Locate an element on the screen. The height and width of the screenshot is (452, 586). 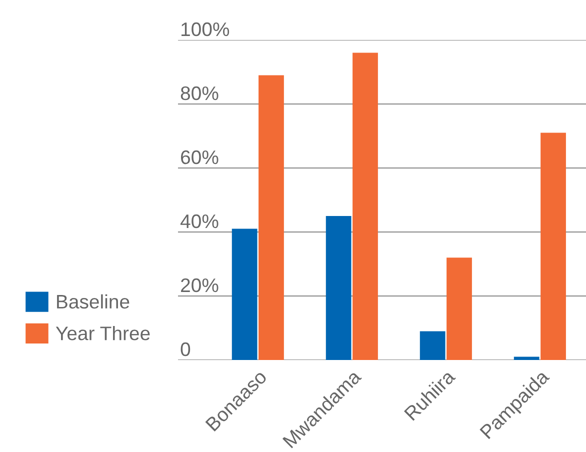
legend-label: Baseline is located at coordinates (93, 301).